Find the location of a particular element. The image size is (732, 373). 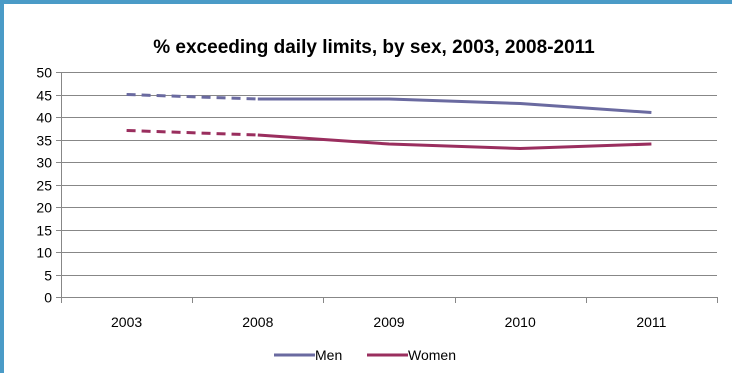

y-axis-ticks: 0 5 10 15 20 25 30 35 40 45 50 is located at coordinates (44, 185).